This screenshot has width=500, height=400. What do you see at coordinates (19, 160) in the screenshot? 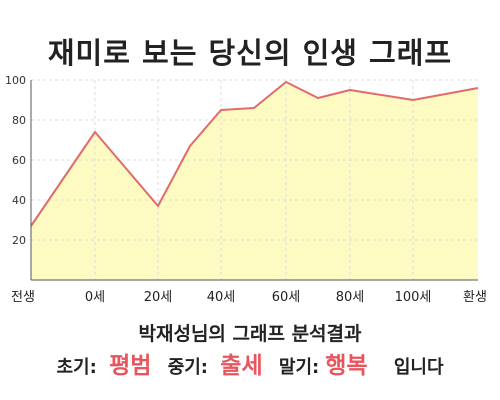
I see `y-tick-label: 60` at bounding box center [19, 160].